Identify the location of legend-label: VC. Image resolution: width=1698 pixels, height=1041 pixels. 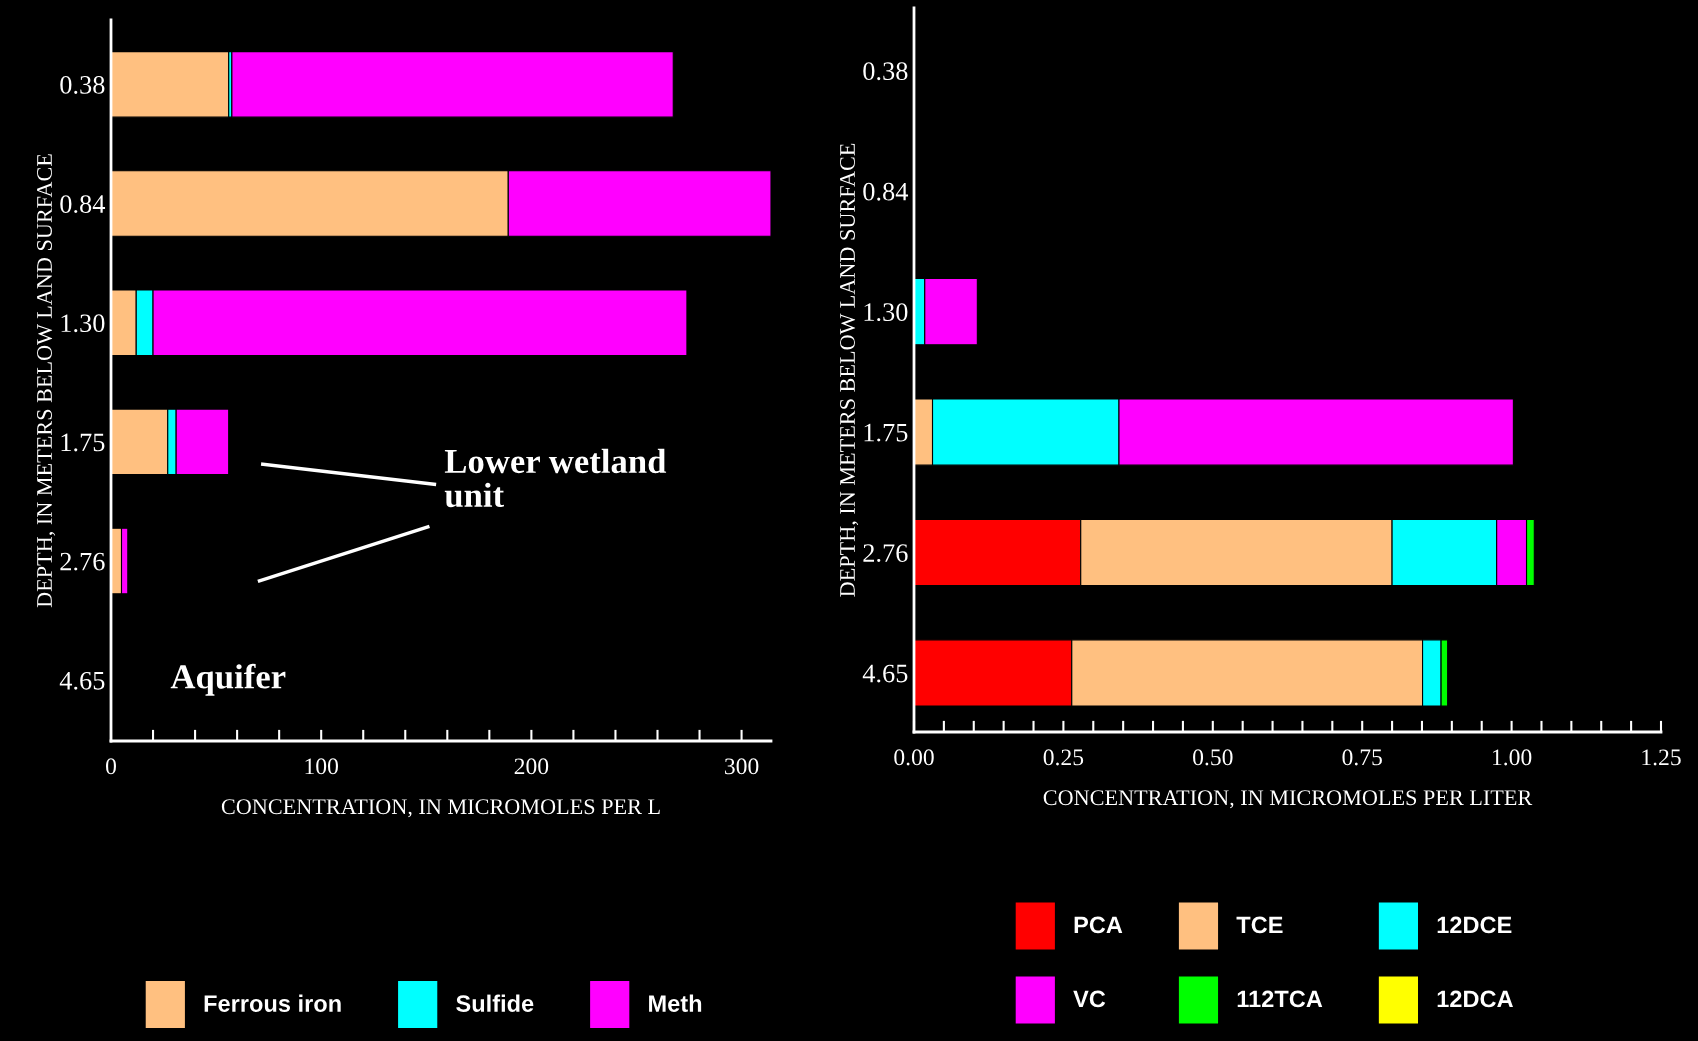
(1089, 999).